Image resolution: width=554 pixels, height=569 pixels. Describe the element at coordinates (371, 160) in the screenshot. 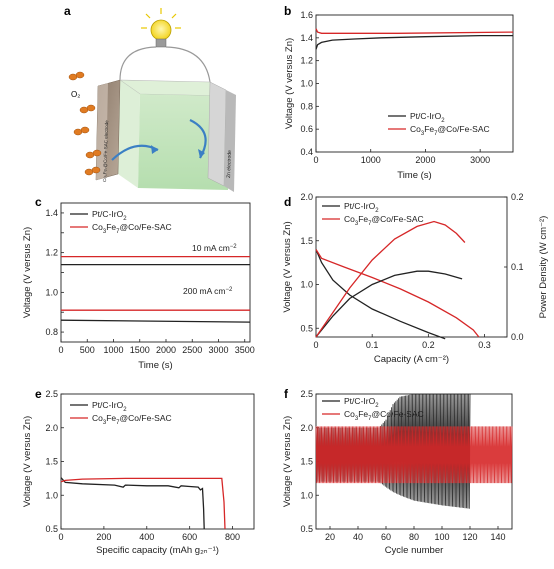

I see `x-tick-label: 1000` at that location.